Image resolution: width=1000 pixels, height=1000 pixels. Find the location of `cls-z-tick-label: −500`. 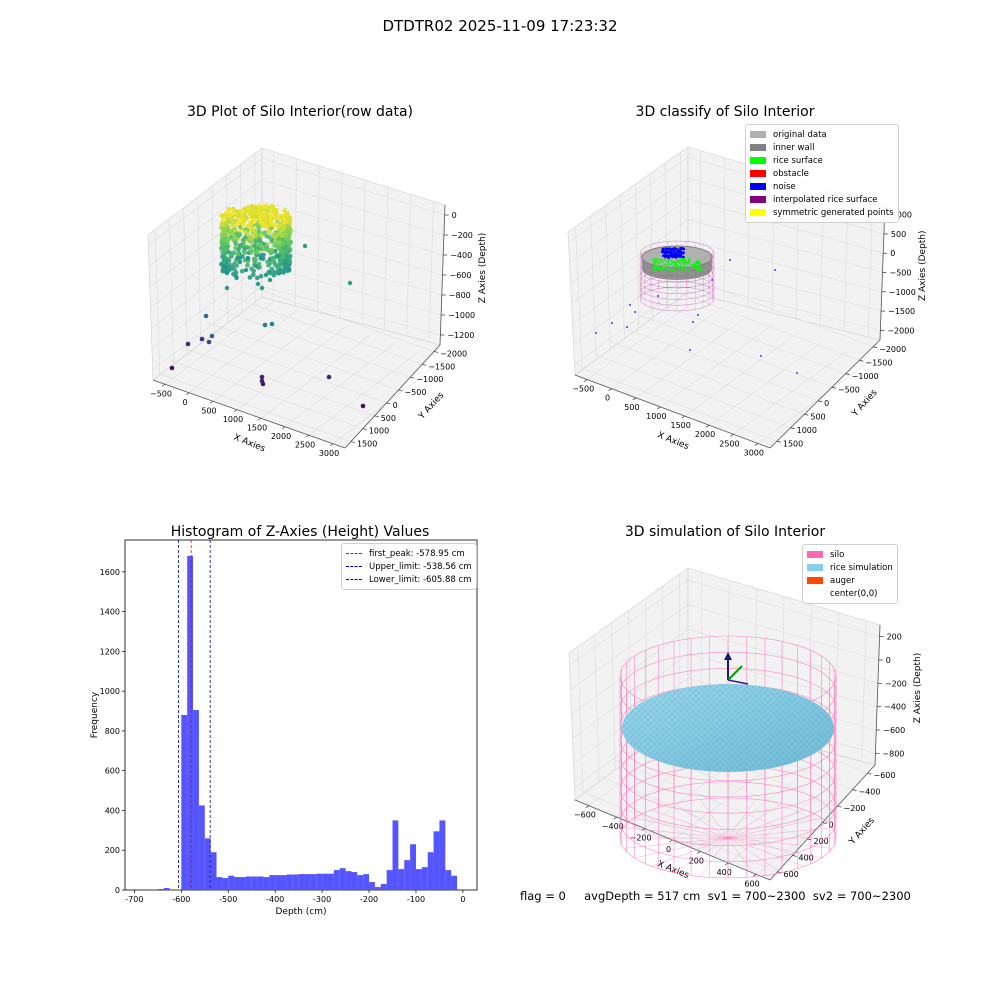

cls-z-tick-label: −500 is located at coordinates (901, 273).